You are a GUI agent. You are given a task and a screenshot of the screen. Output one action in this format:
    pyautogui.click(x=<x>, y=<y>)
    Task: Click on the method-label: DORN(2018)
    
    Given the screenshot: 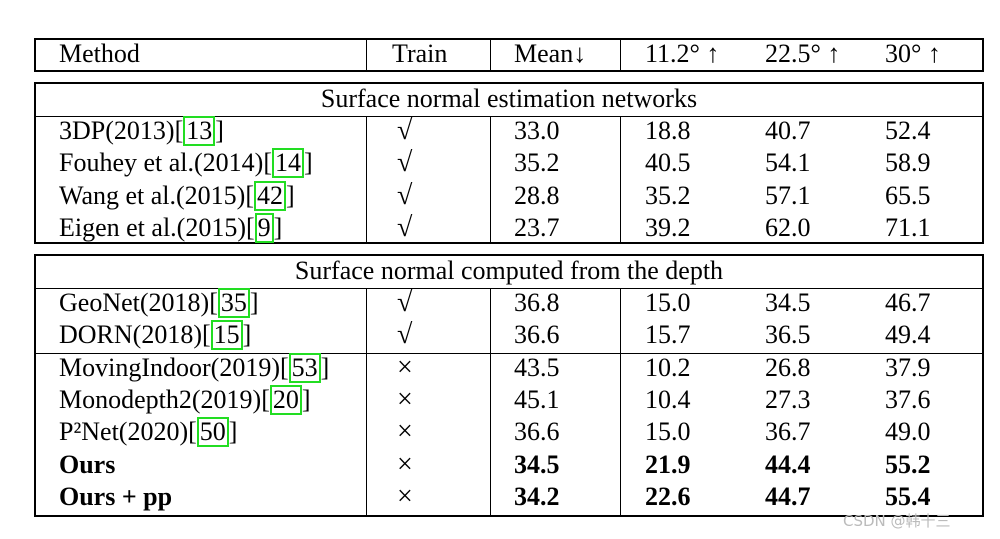 What is the action you would take?
    pyautogui.click(x=130, y=335)
    